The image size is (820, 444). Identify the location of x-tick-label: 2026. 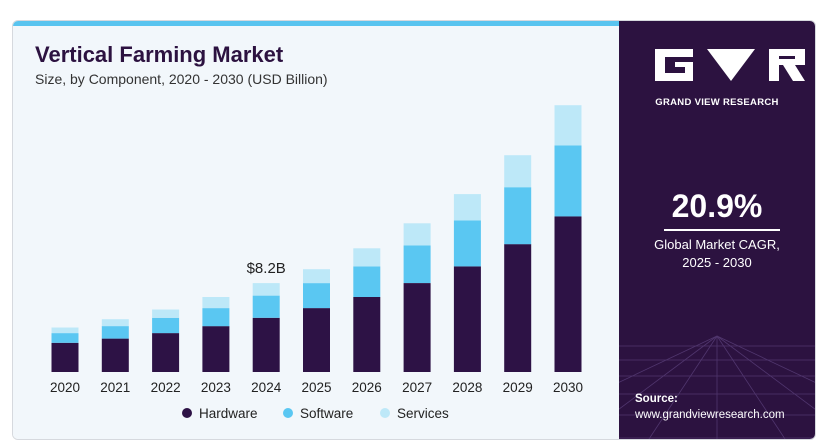
(367, 387).